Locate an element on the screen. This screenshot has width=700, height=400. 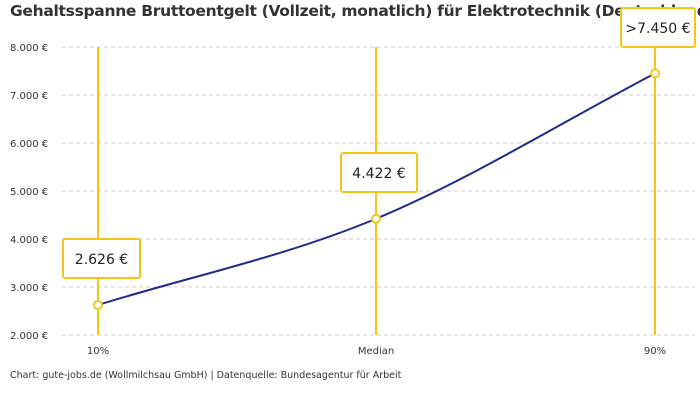
y-tick-label: 7.000 € is located at coordinates (29, 96).